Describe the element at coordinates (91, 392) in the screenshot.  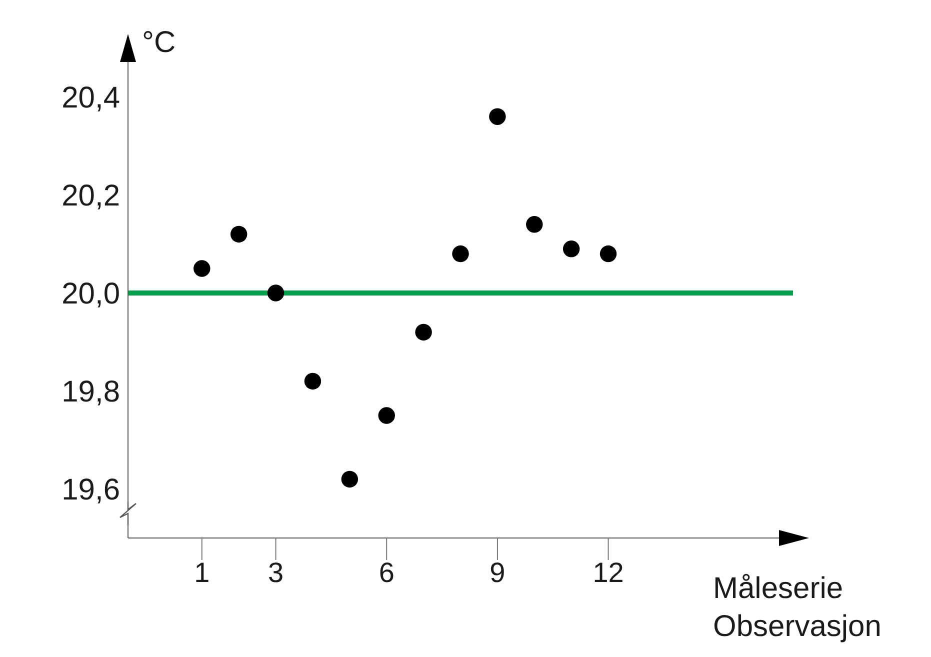
I see `y-tick-label: 19,8` at that location.